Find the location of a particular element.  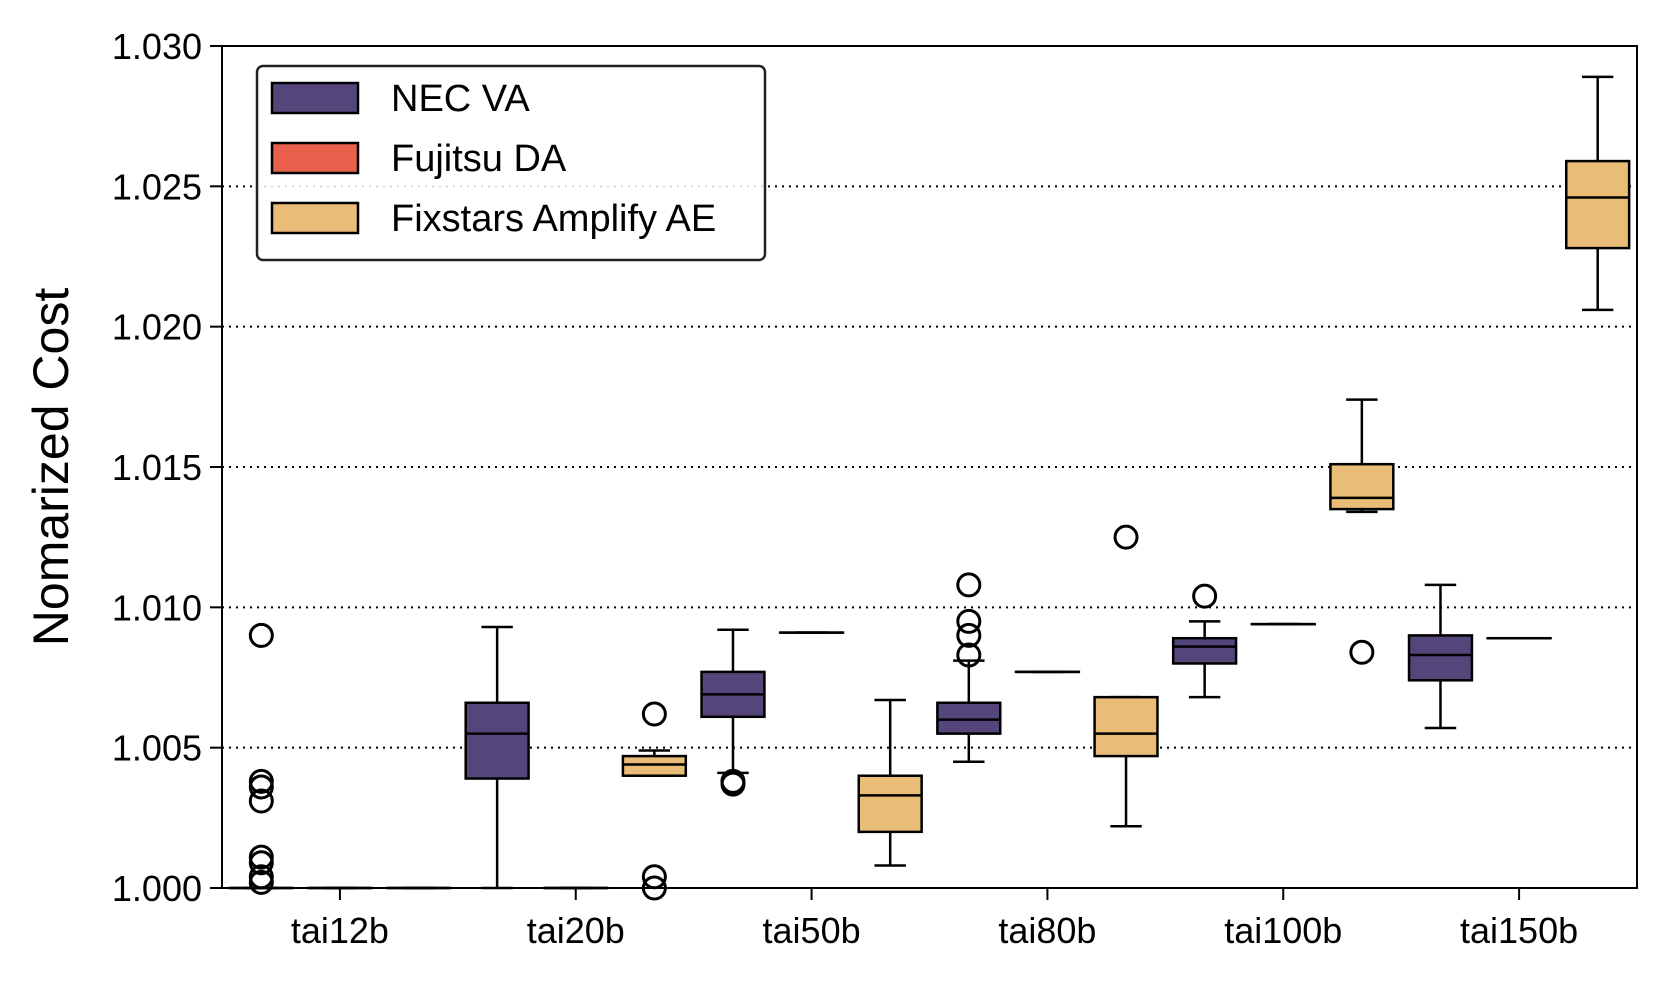

x-tick-label: tai80b is located at coordinates (1047, 930).